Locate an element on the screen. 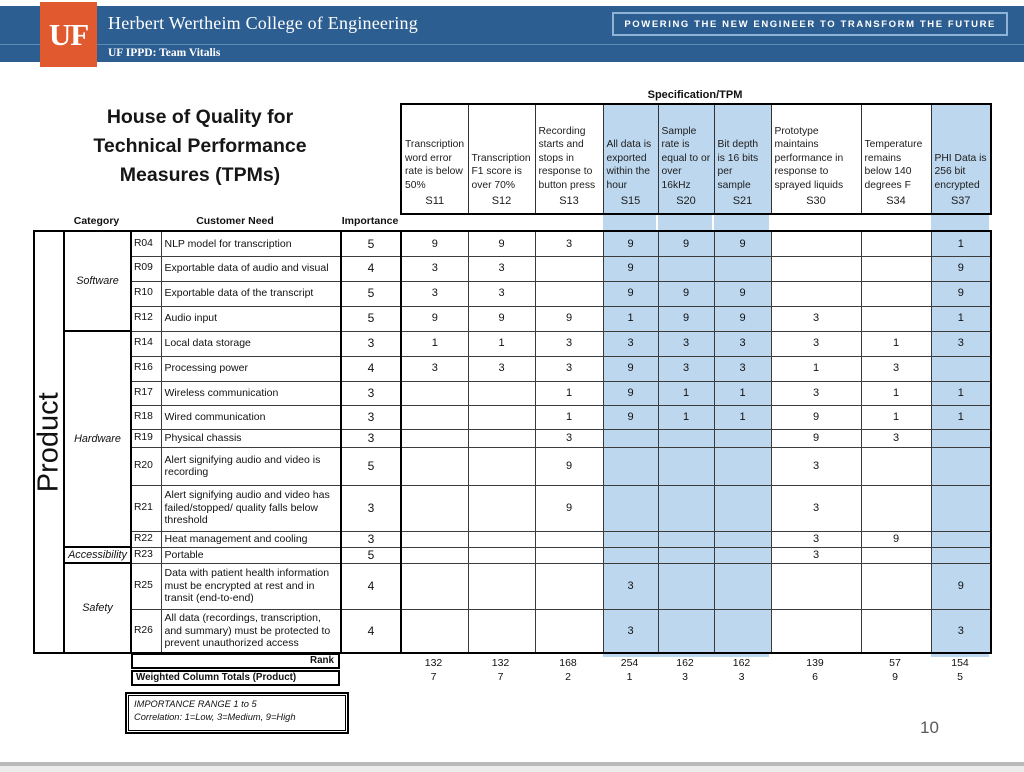  matrix-cell-R25-S21 is located at coordinates (742, 586).